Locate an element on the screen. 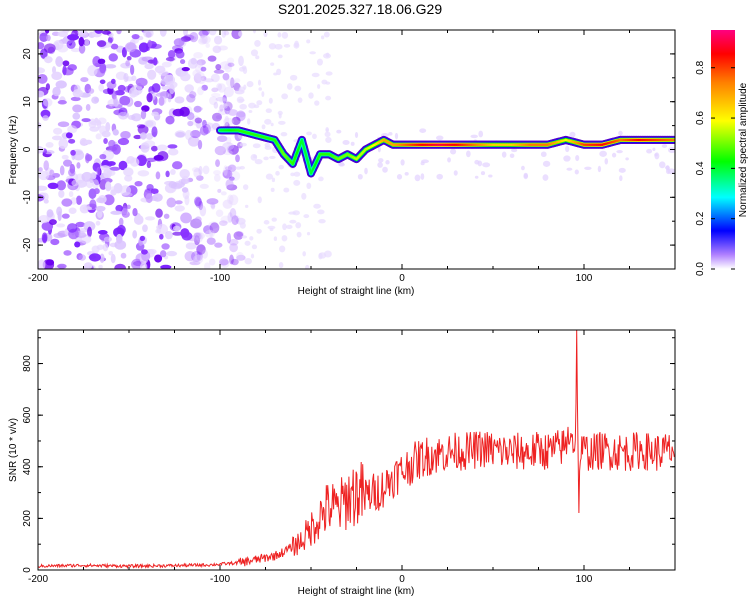 This screenshot has width=750, height=600. spectrogram-y-label: Frequency (Hz) is located at coordinates (13, 150).